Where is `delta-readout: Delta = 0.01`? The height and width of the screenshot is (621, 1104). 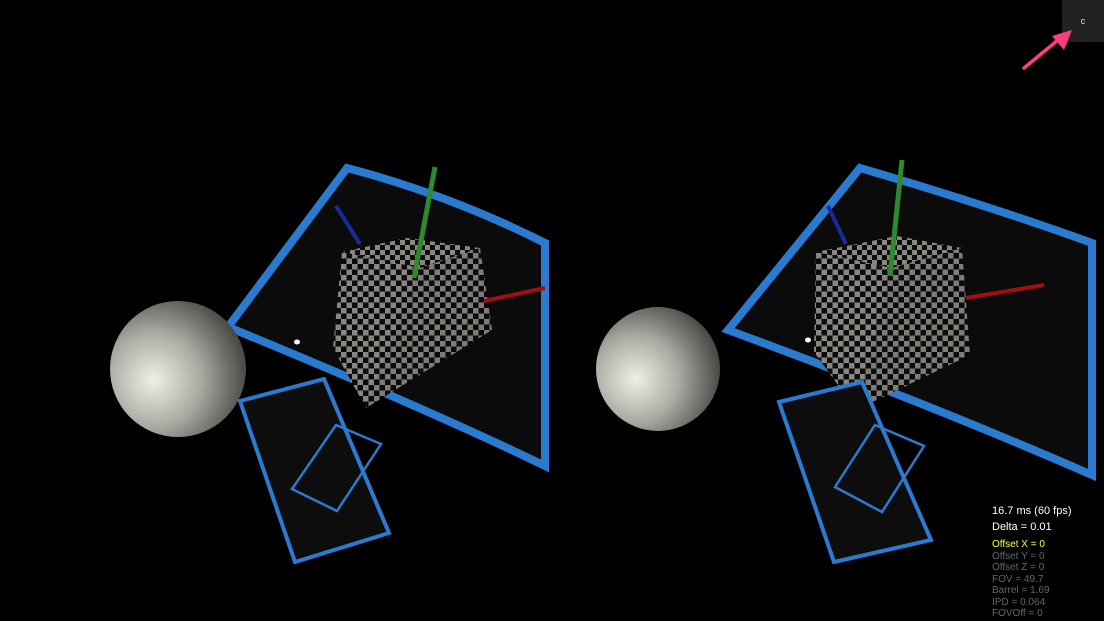
delta-readout: Delta = 0.01 is located at coordinates (1022, 527).